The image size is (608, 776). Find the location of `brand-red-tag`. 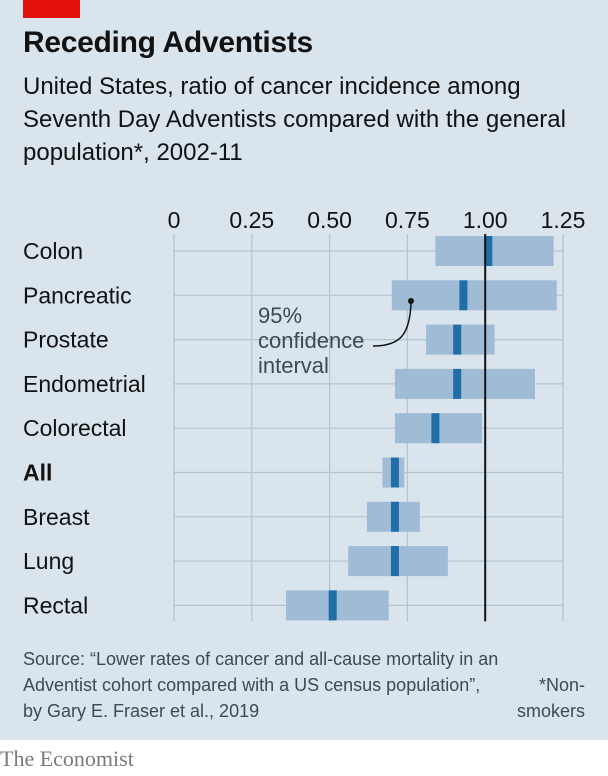

brand-red-tag is located at coordinates (51, 9).